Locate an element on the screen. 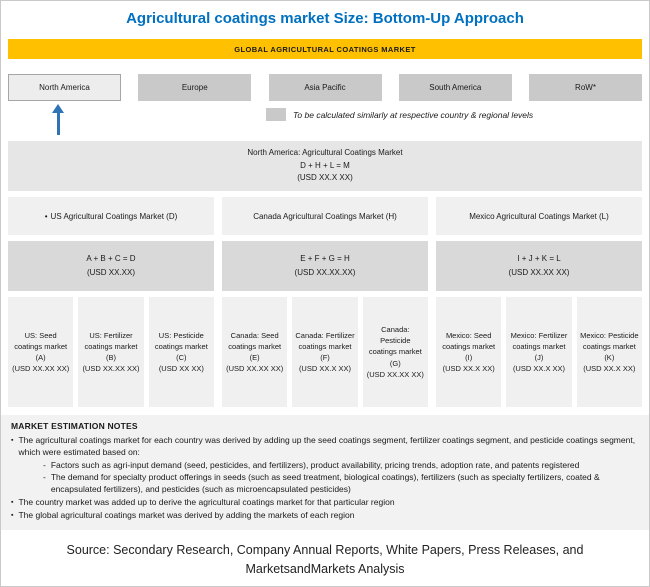 This screenshot has height=587, width=650. country-box-mexico: Mexico Agricultural Coatings Market (L) is located at coordinates (539, 216).